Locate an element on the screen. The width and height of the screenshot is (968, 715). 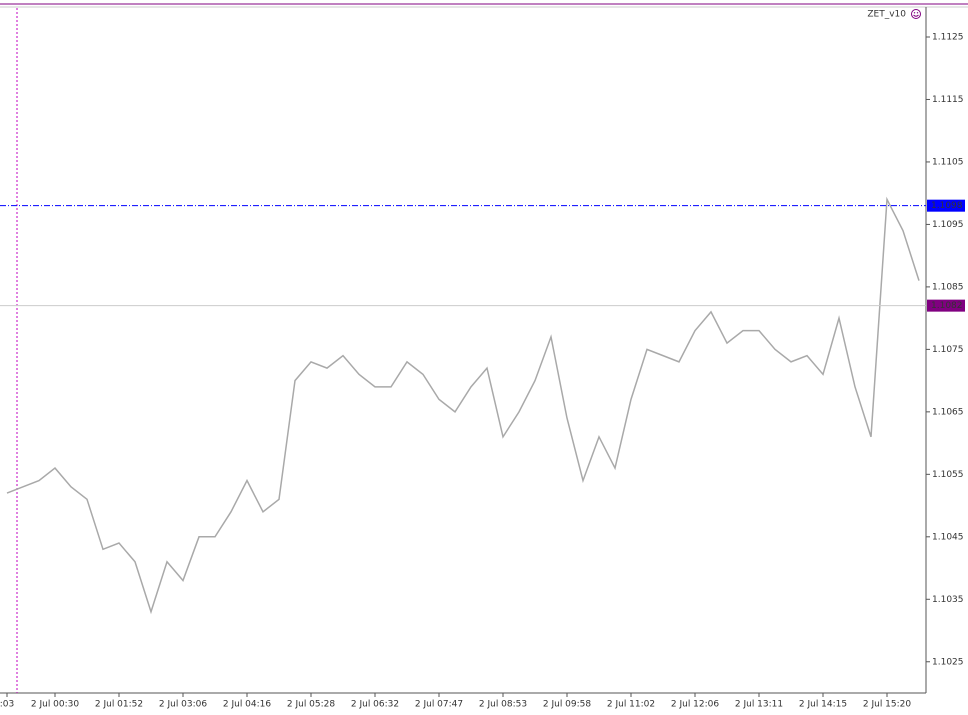
x-tick-label: 2 Jul 12:06 is located at coordinates (695, 705).